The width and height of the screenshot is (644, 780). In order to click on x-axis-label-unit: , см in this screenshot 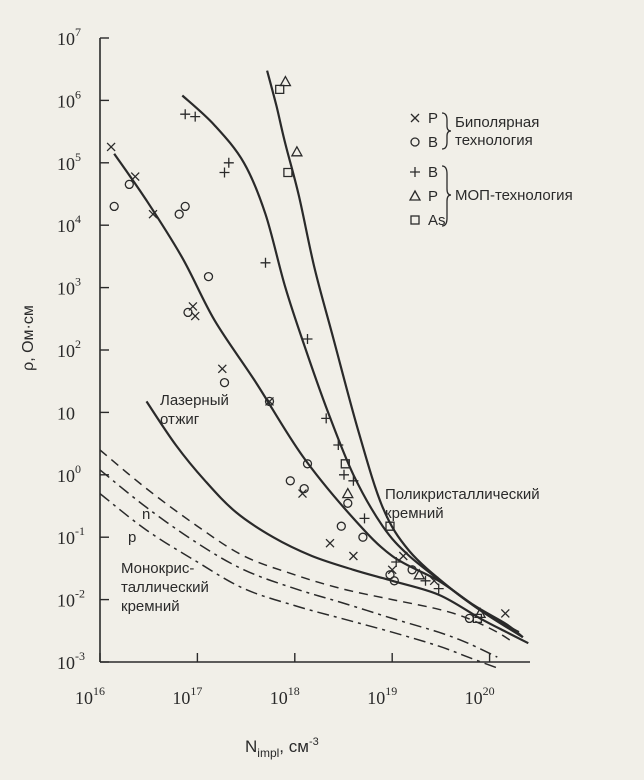, I will do `click(294, 746)`.